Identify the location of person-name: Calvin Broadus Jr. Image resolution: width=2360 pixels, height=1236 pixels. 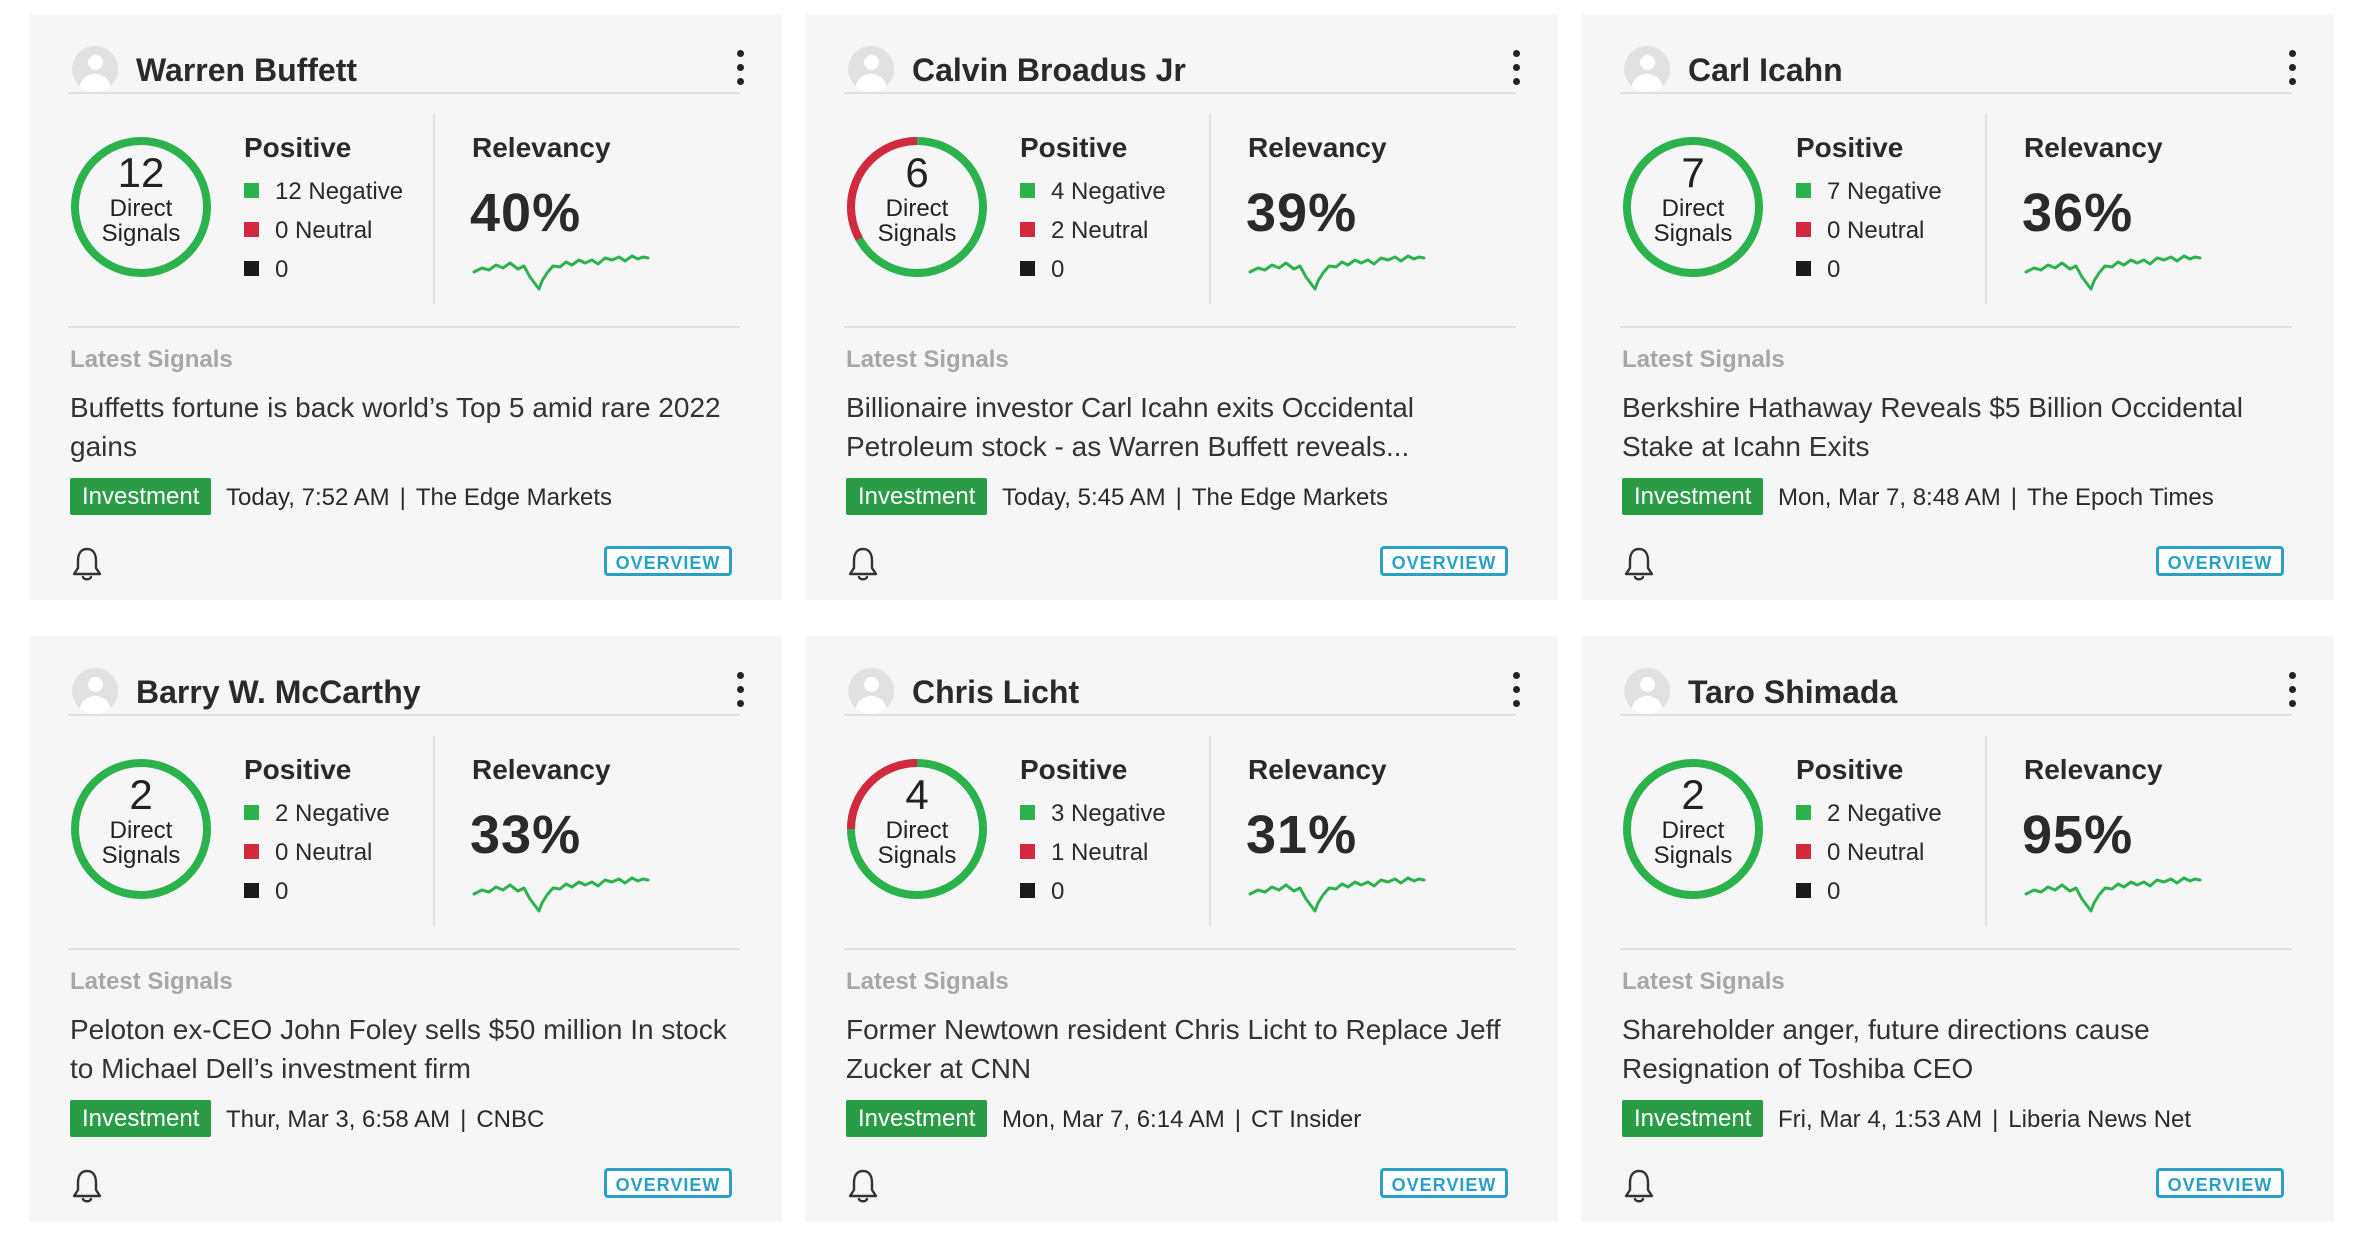
(1049, 70).